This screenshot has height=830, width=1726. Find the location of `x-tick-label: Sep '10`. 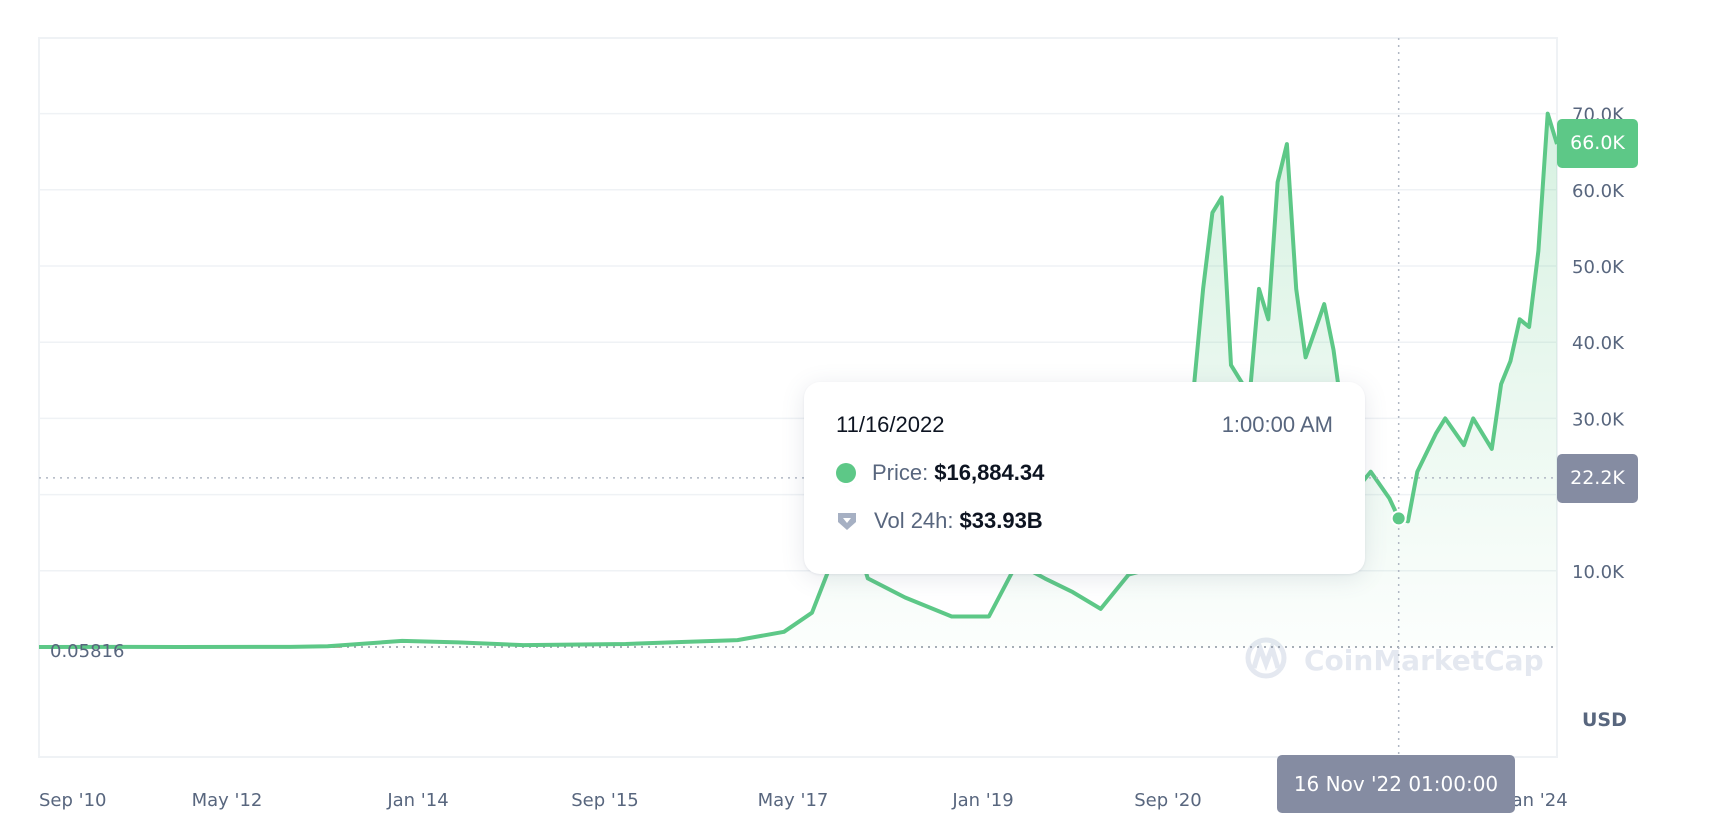

x-tick-label: Sep '10 is located at coordinates (73, 800).